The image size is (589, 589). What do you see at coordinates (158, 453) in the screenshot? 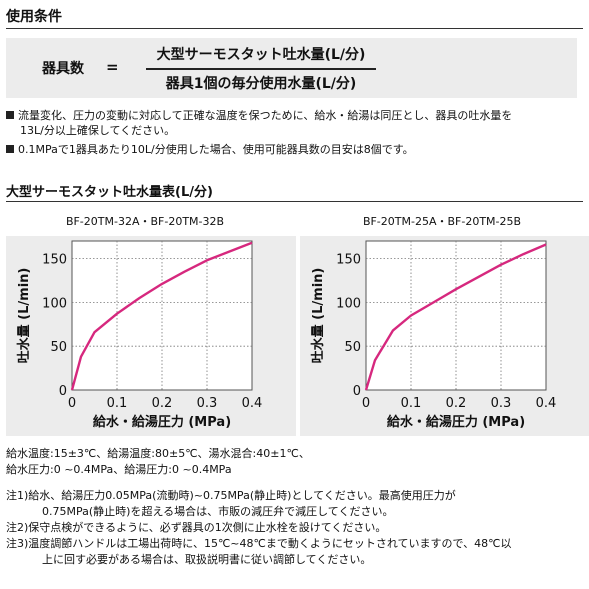
I see `condition-line-1: 給水温度:15±3℃、給湯温度:80±5℃、湯水混合:40±1℃、` at bounding box center [158, 453].